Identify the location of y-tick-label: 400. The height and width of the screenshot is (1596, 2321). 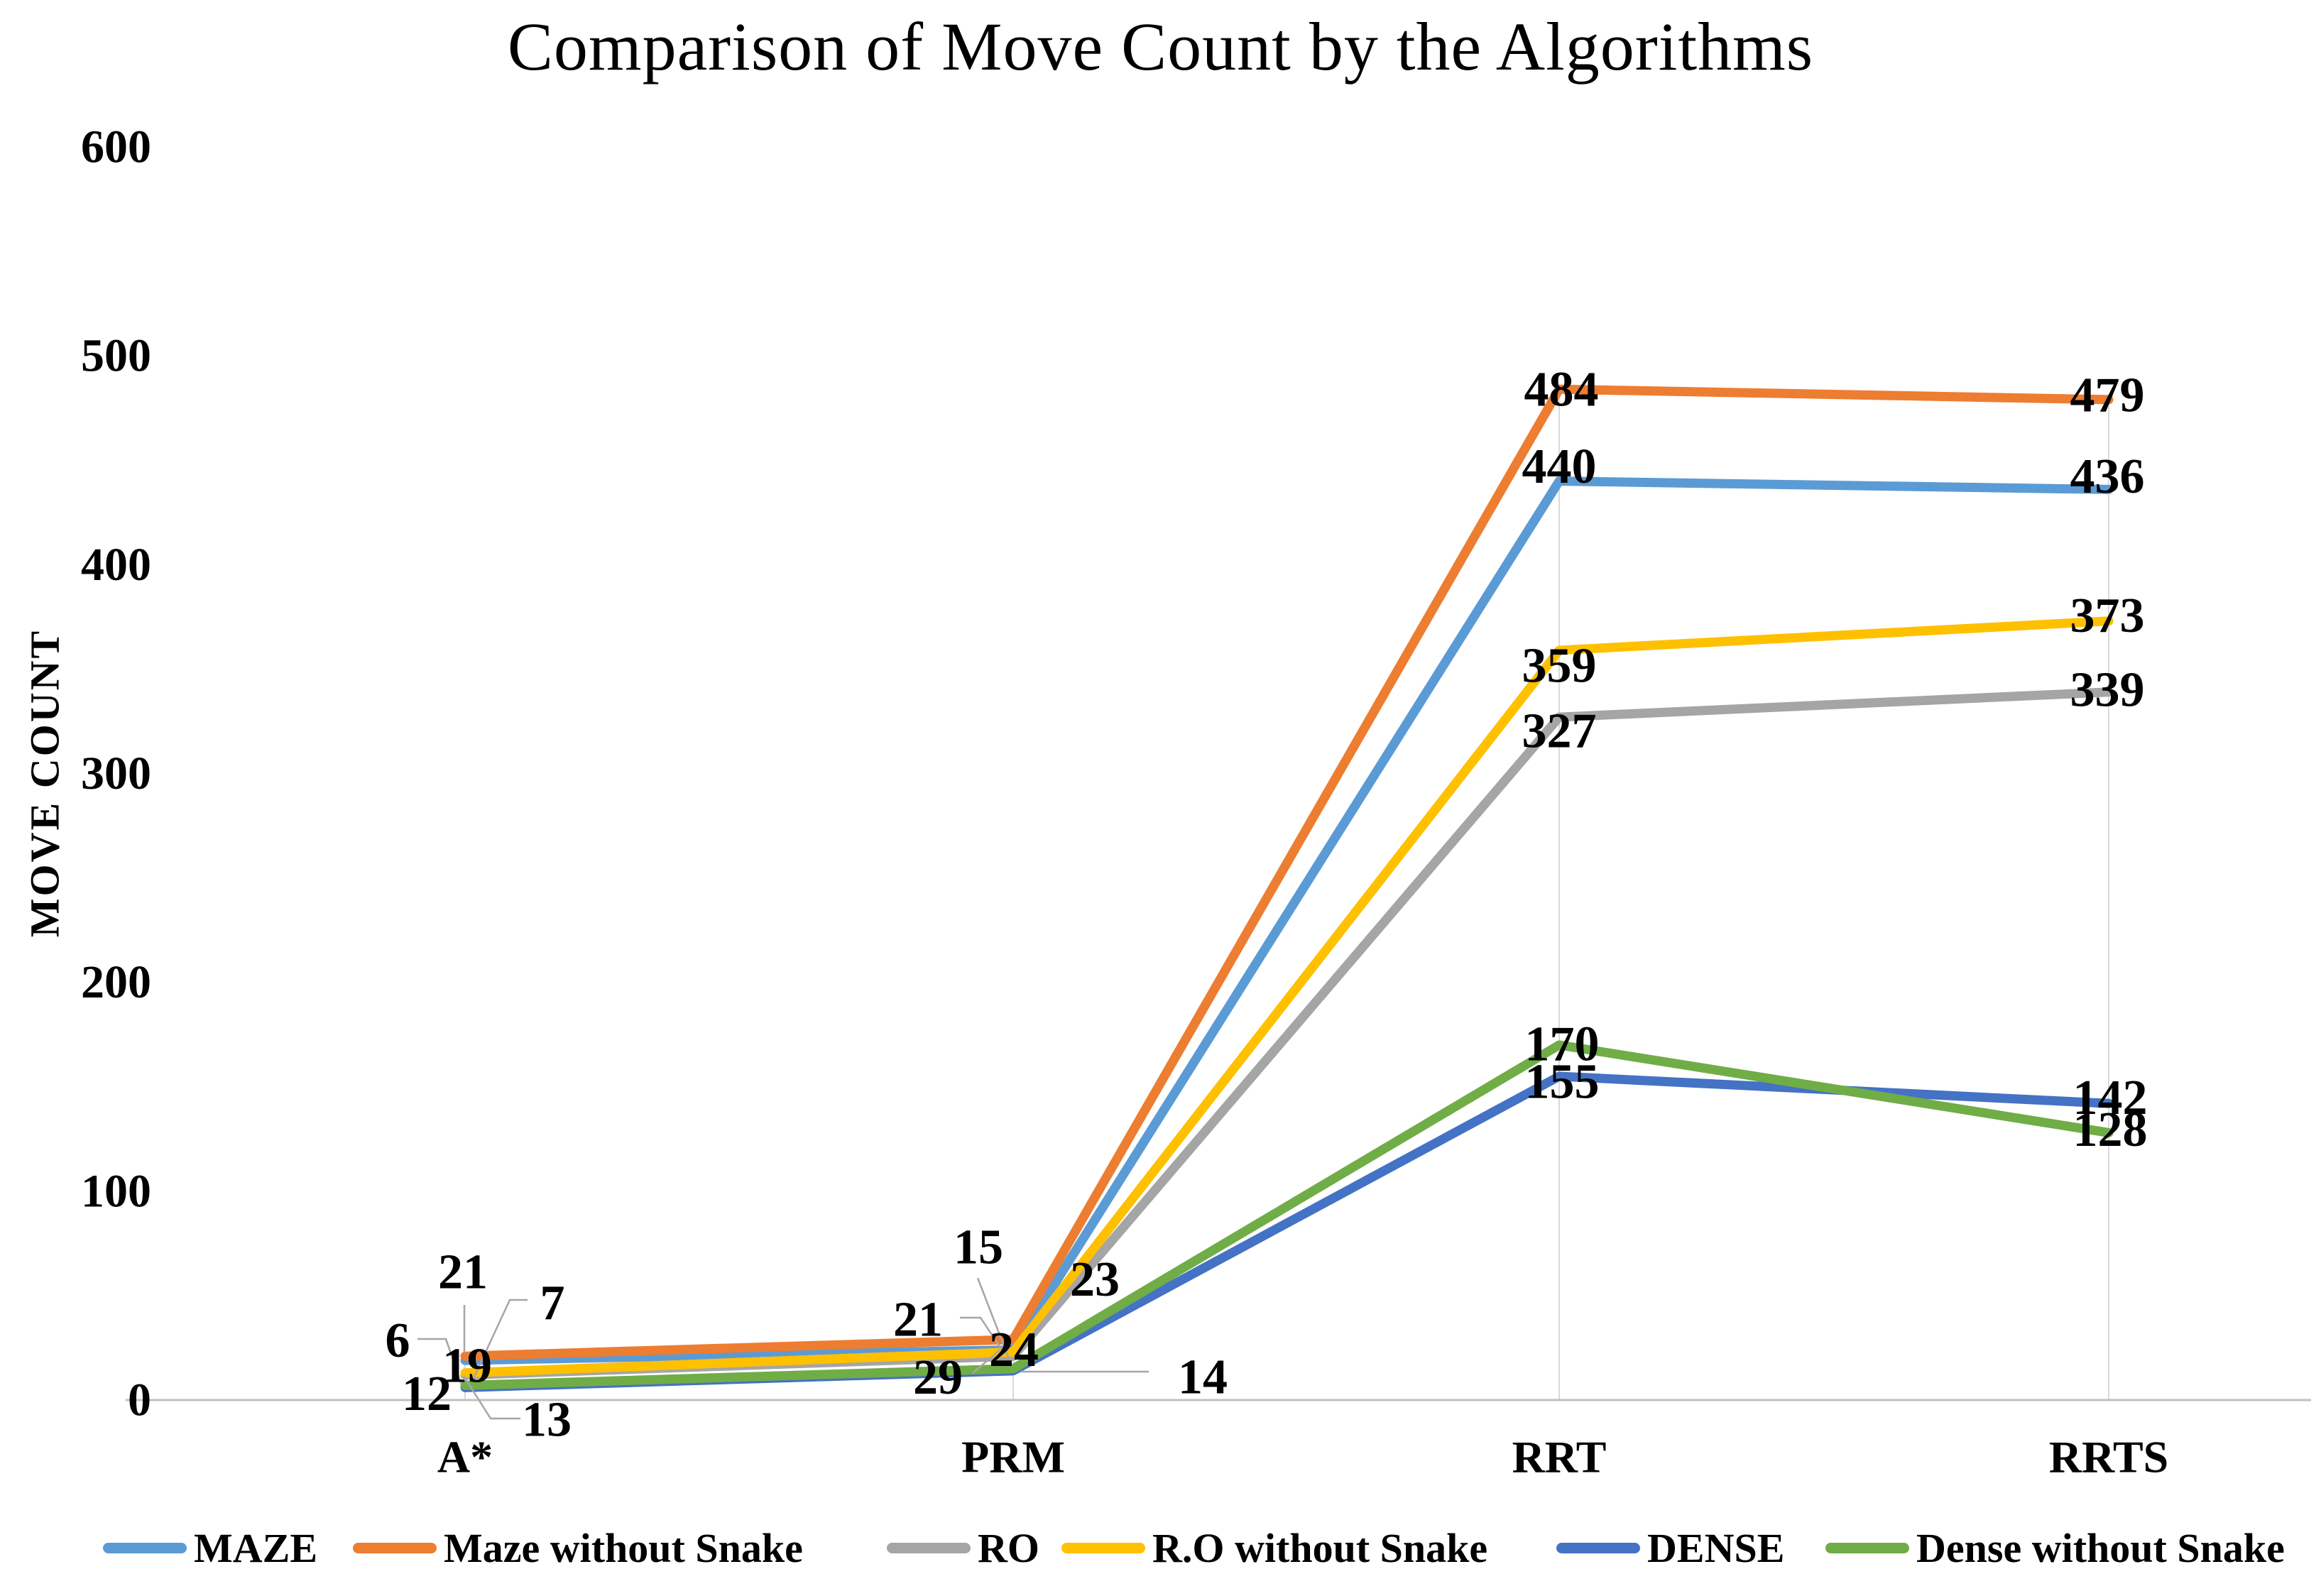
(116, 565).